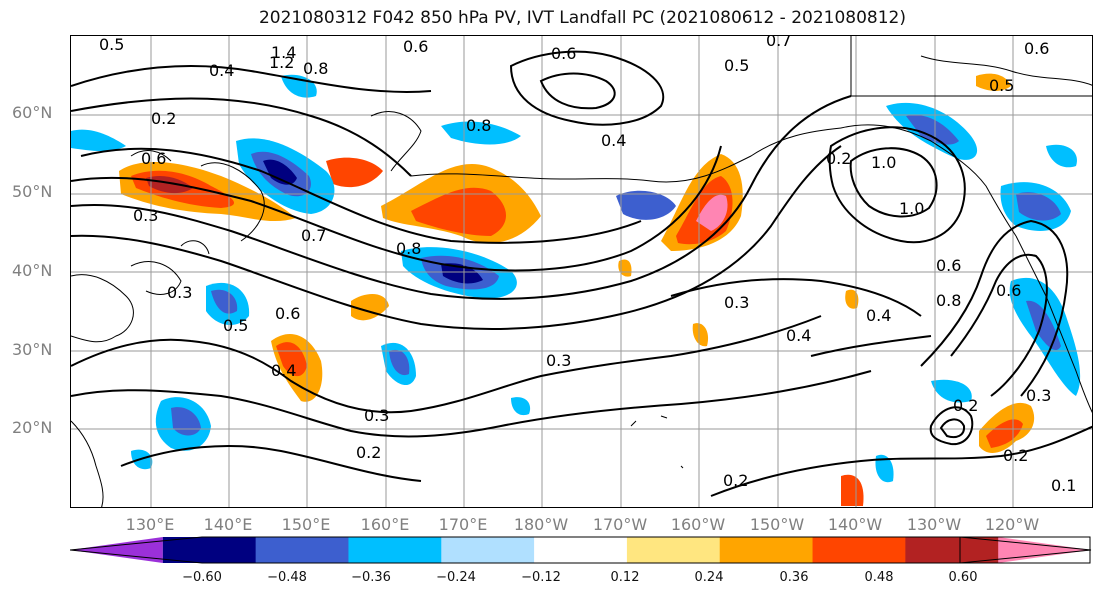 Image resolution: width=1105 pixels, height=601 pixels. Describe the element at coordinates (620, 524) in the screenshot. I see `lon-label: 170°W` at that location.